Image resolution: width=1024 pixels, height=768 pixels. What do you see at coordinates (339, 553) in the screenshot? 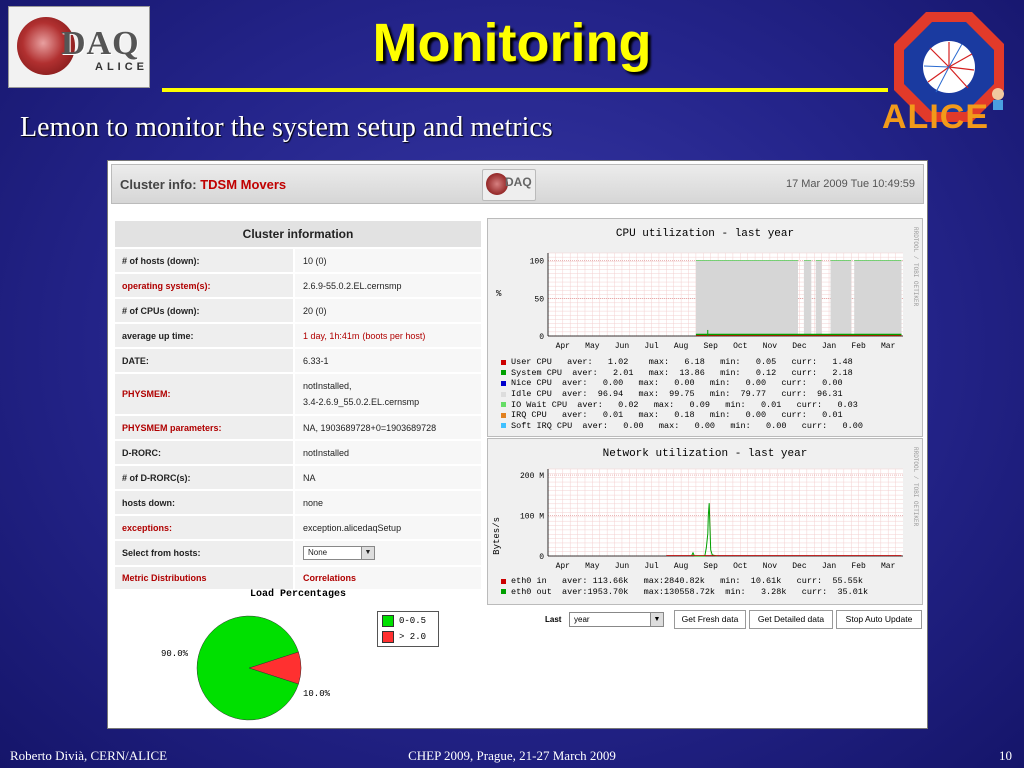
I see `host-select-dropdown: None ▼` at bounding box center [339, 553].